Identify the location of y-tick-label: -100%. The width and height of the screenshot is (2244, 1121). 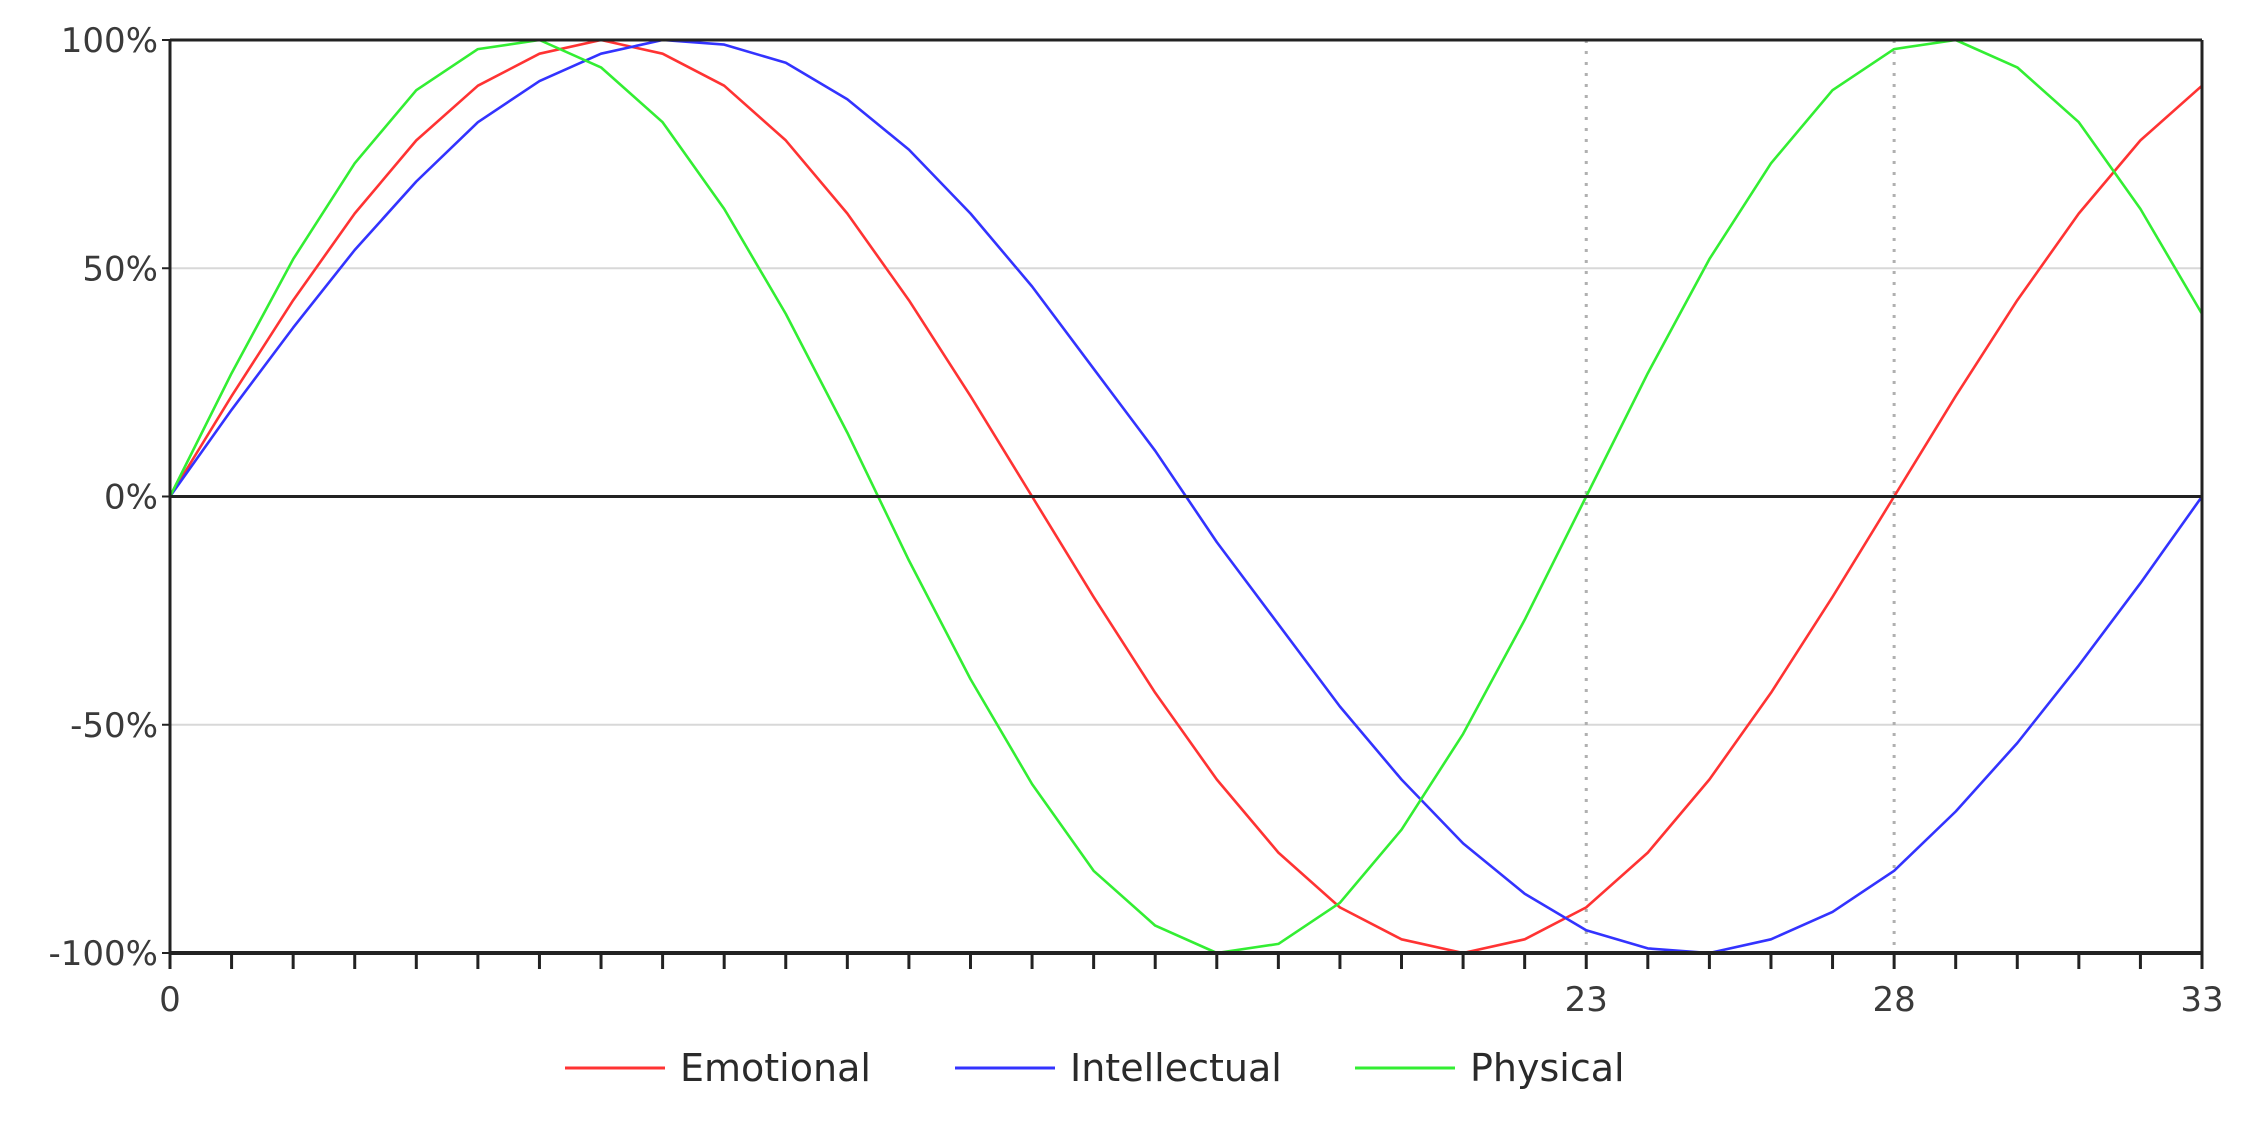
(103, 954).